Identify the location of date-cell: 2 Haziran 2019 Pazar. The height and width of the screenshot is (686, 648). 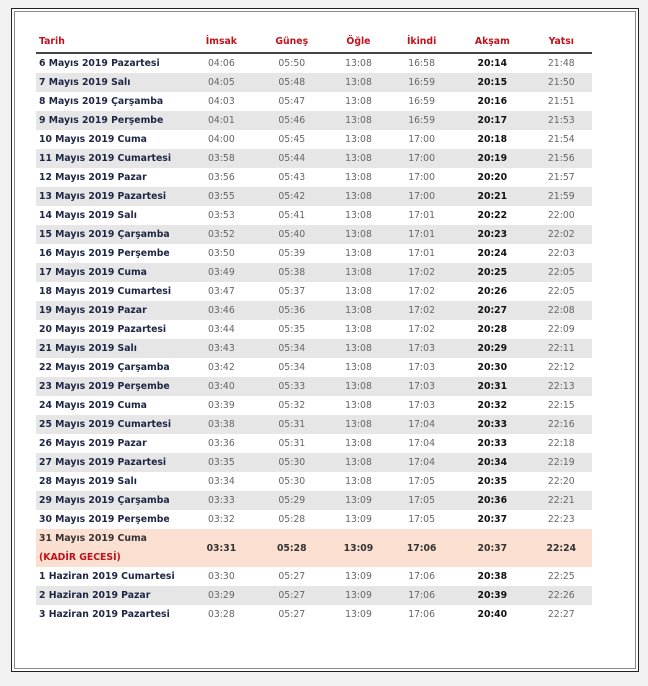
(111, 595).